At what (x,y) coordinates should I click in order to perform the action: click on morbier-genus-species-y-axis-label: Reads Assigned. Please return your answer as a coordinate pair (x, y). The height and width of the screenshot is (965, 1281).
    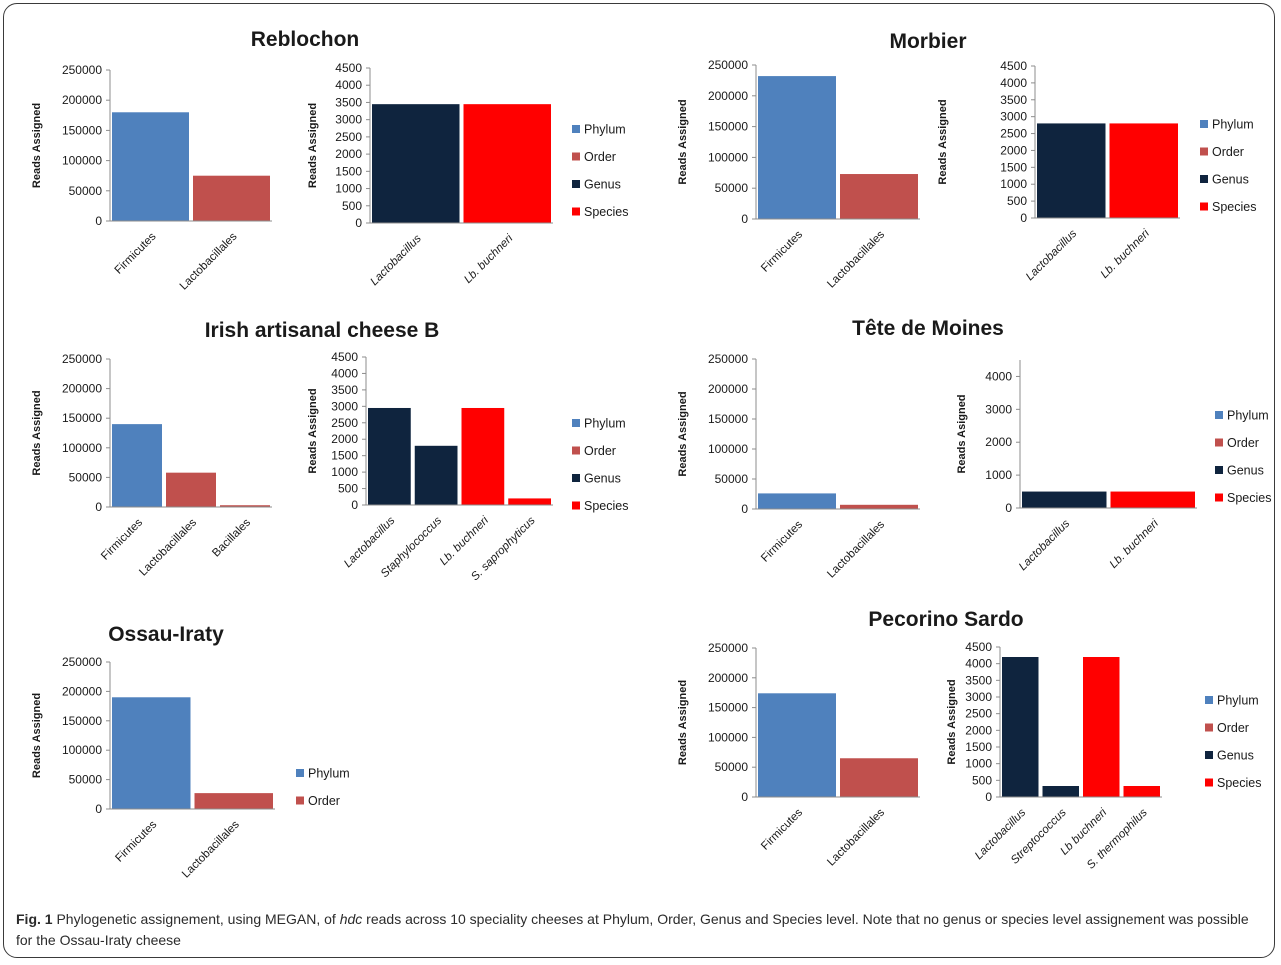
    Looking at the image, I should click on (943, 141).